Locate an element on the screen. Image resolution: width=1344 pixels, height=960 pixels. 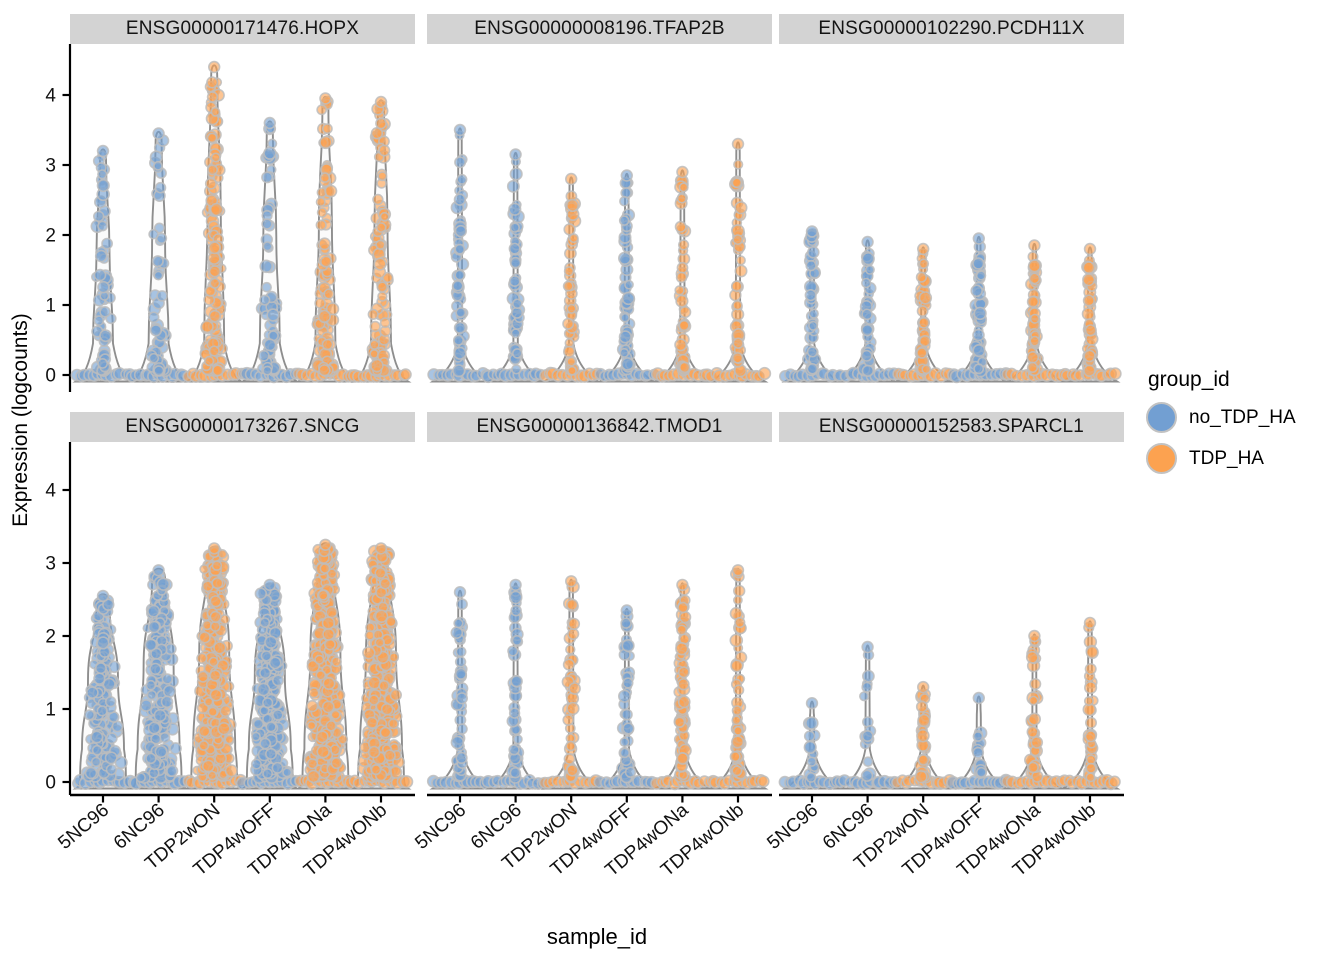
legend-item-tdp-ha: TDP_HA is located at coordinates (1244, 458).